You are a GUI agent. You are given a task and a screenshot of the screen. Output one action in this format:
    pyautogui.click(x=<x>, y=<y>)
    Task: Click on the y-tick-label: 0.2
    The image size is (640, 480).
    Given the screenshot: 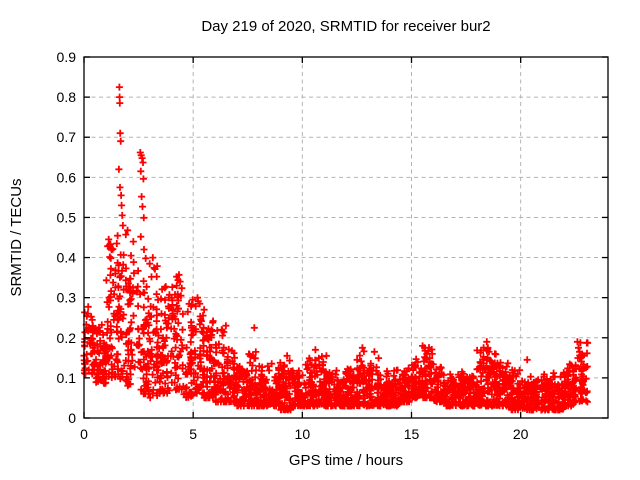 What is the action you would take?
    pyautogui.click(x=67, y=338)
    